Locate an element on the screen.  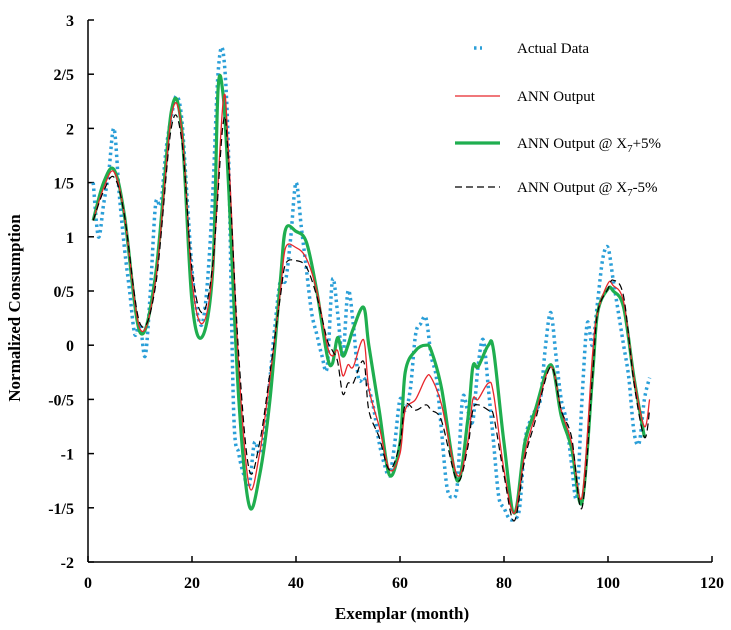
y-tick-label: 2 is located at coordinates (70, 129).